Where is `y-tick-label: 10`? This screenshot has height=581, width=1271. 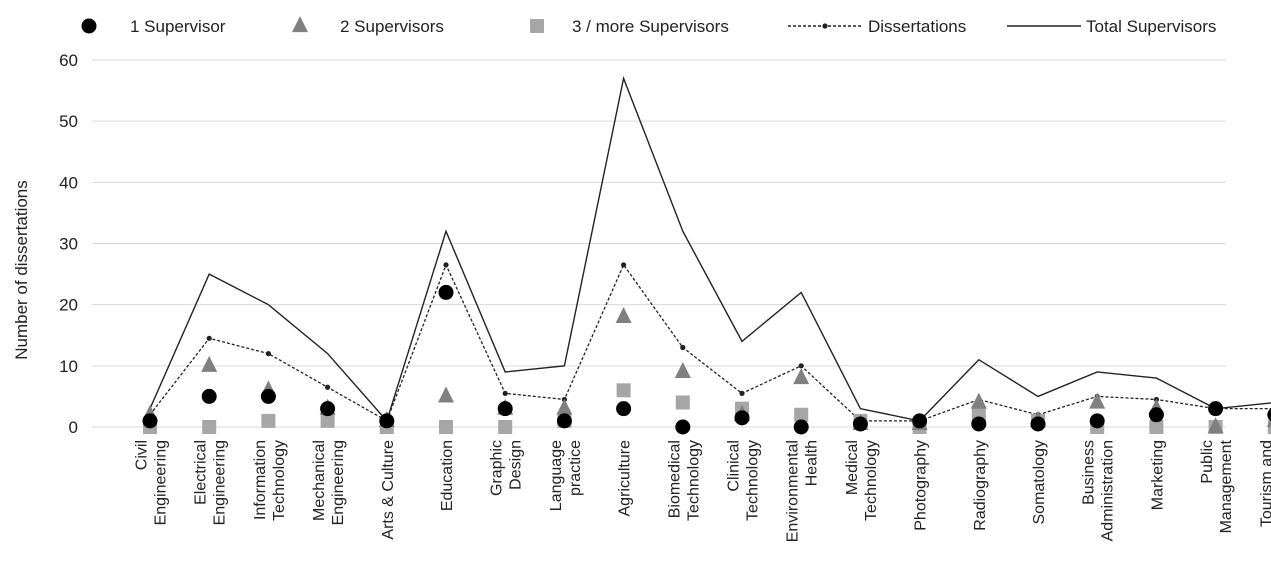 y-tick-label: 10 is located at coordinates (68, 366).